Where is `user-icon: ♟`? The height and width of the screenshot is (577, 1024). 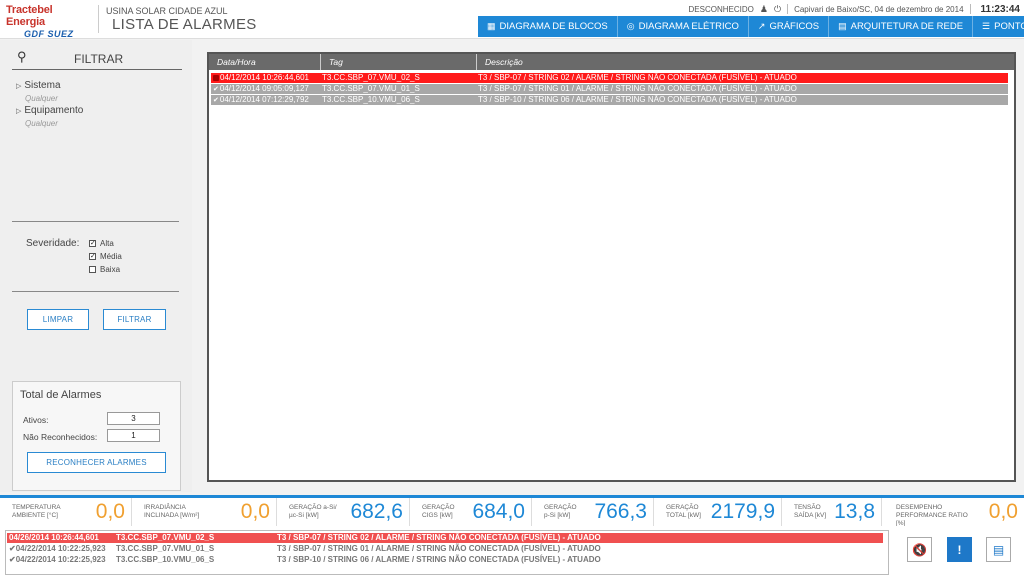 user-icon: ♟ is located at coordinates (763, 8).